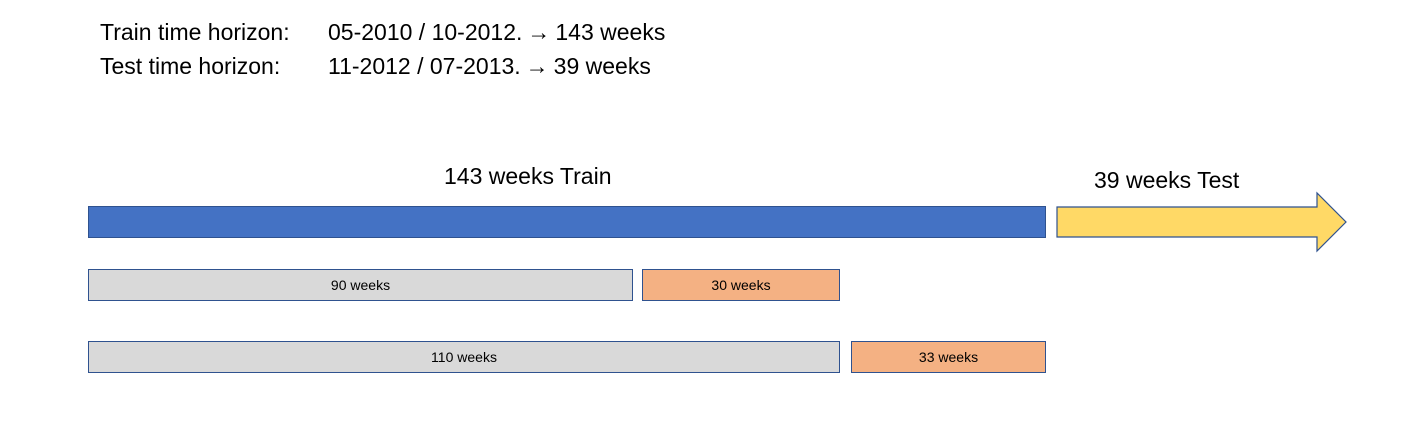 This screenshot has width=1404, height=428. Describe the element at coordinates (425, 32) in the screenshot. I see `train-horizon-range: 05-2010 / 10-2012.` at that location.